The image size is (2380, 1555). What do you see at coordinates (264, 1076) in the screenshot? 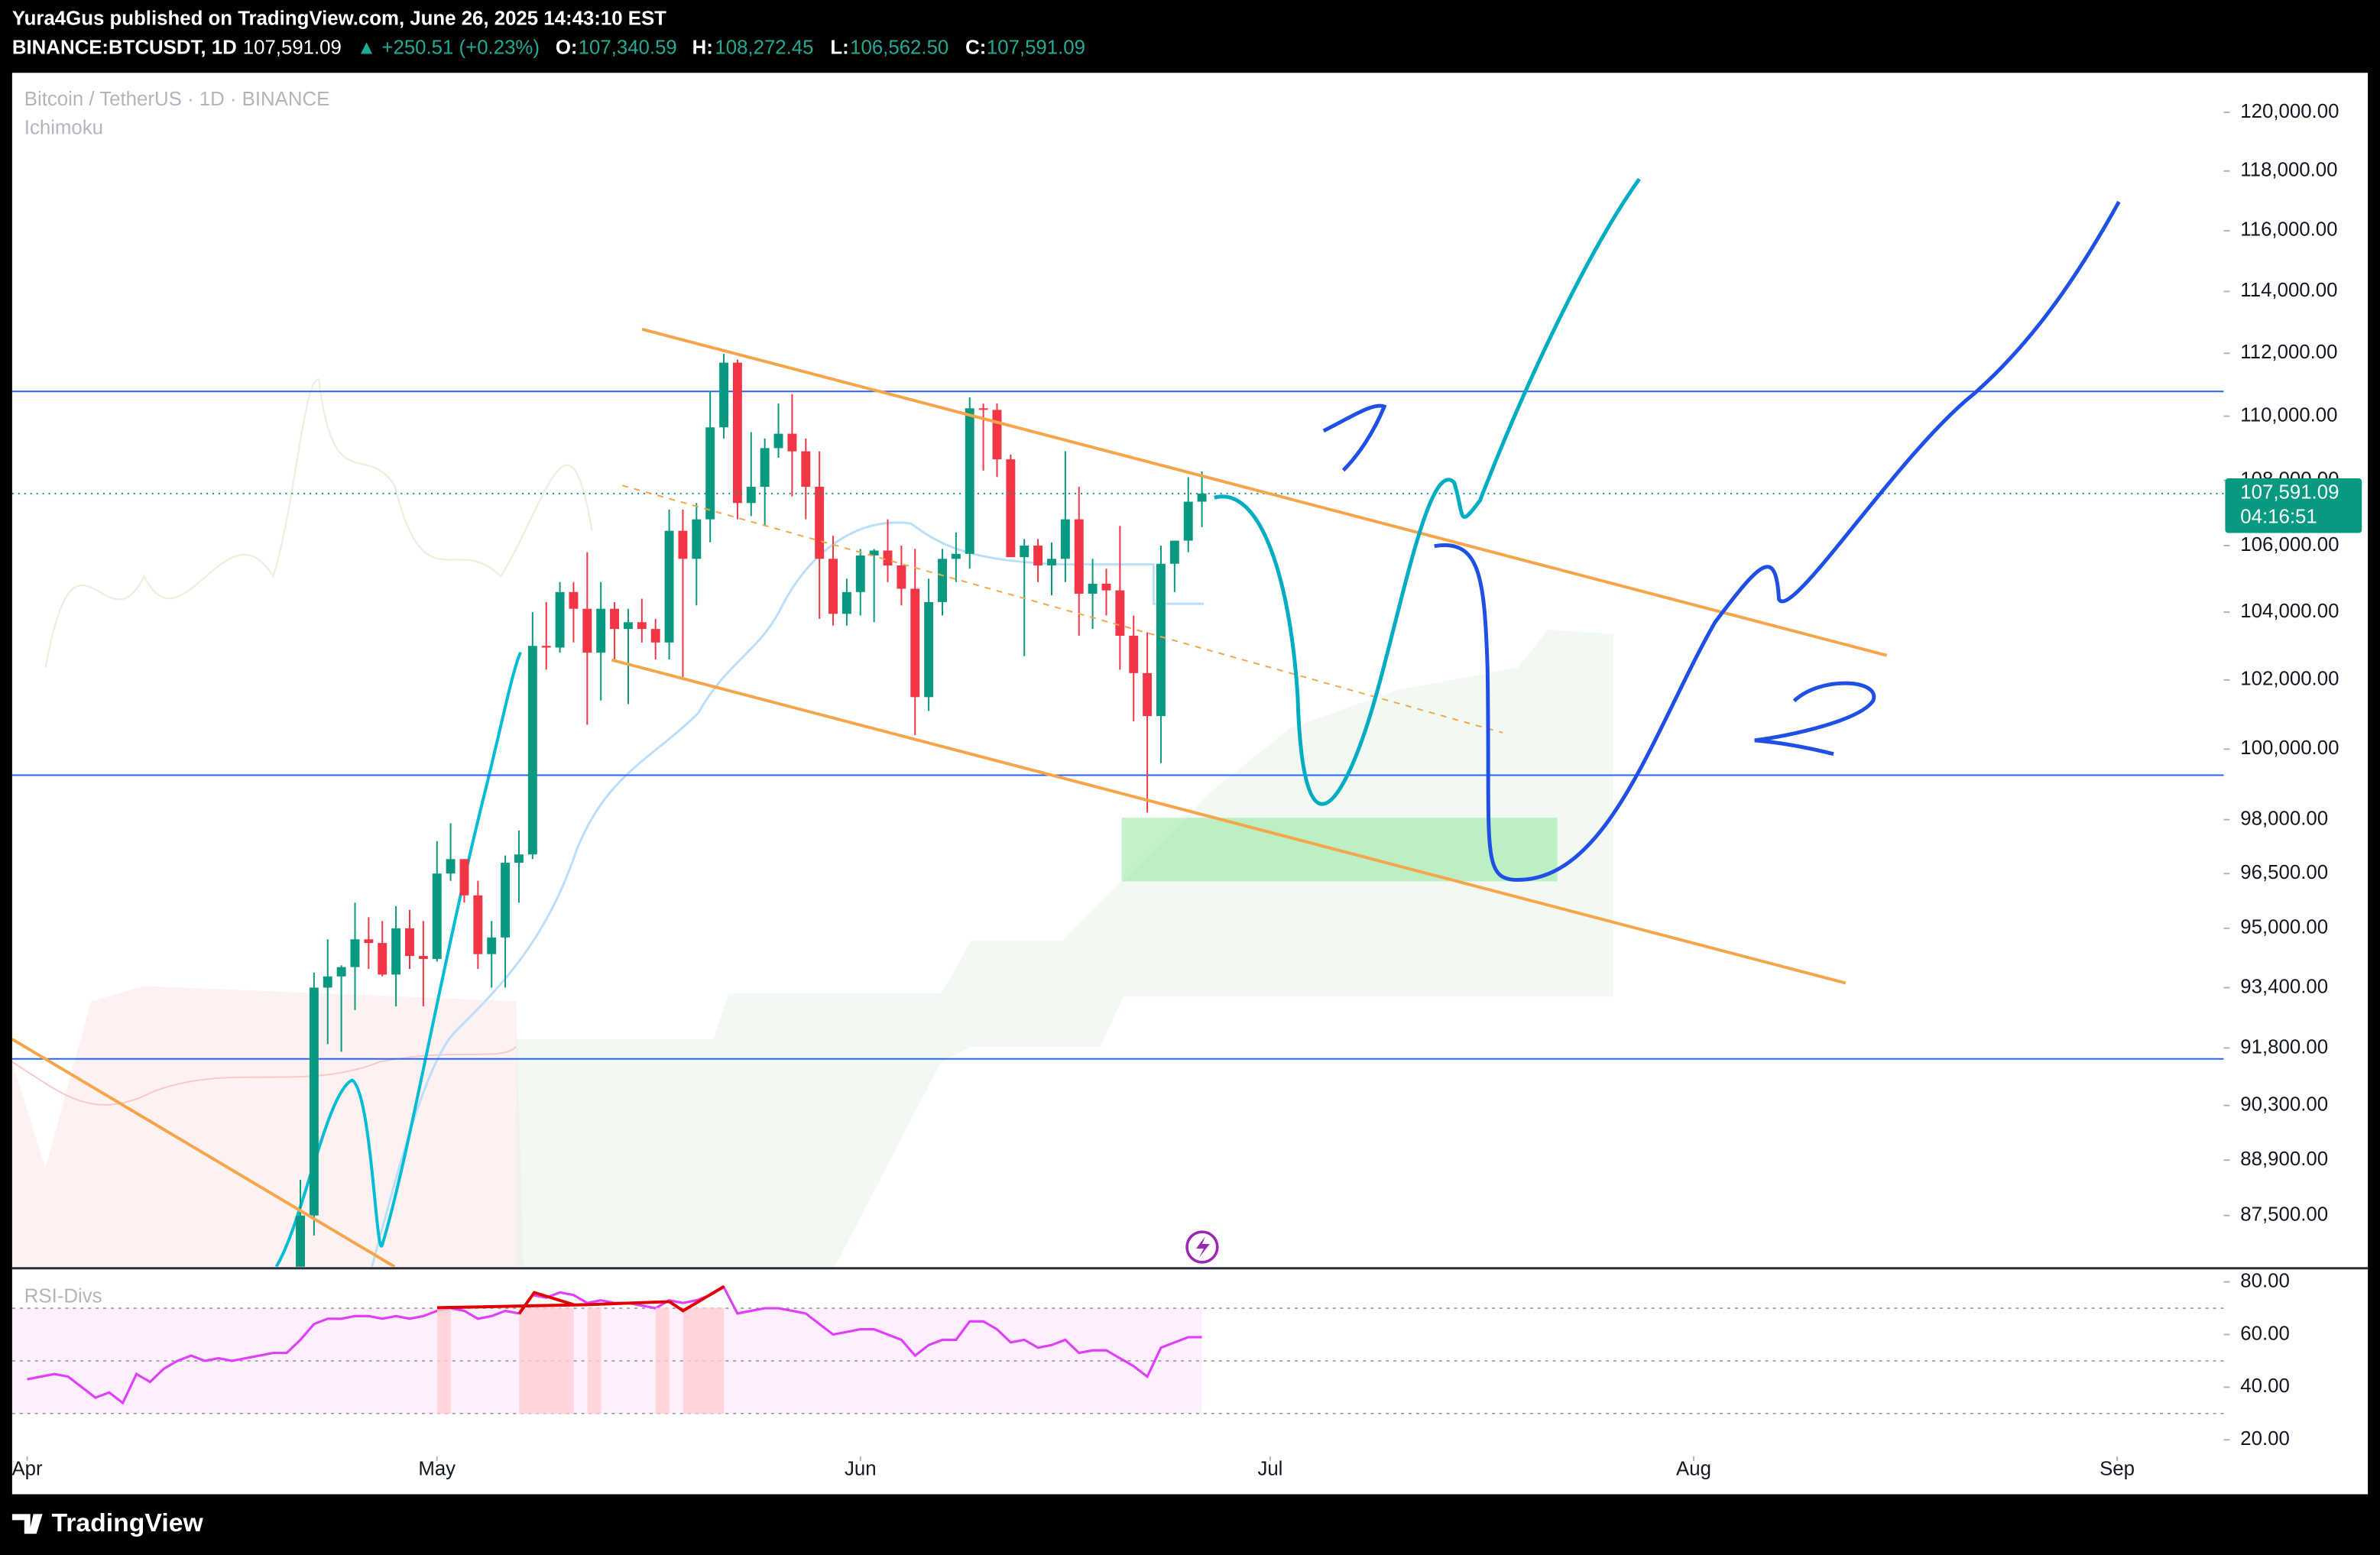
I see `span-b` at bounding box center [264, 1076].